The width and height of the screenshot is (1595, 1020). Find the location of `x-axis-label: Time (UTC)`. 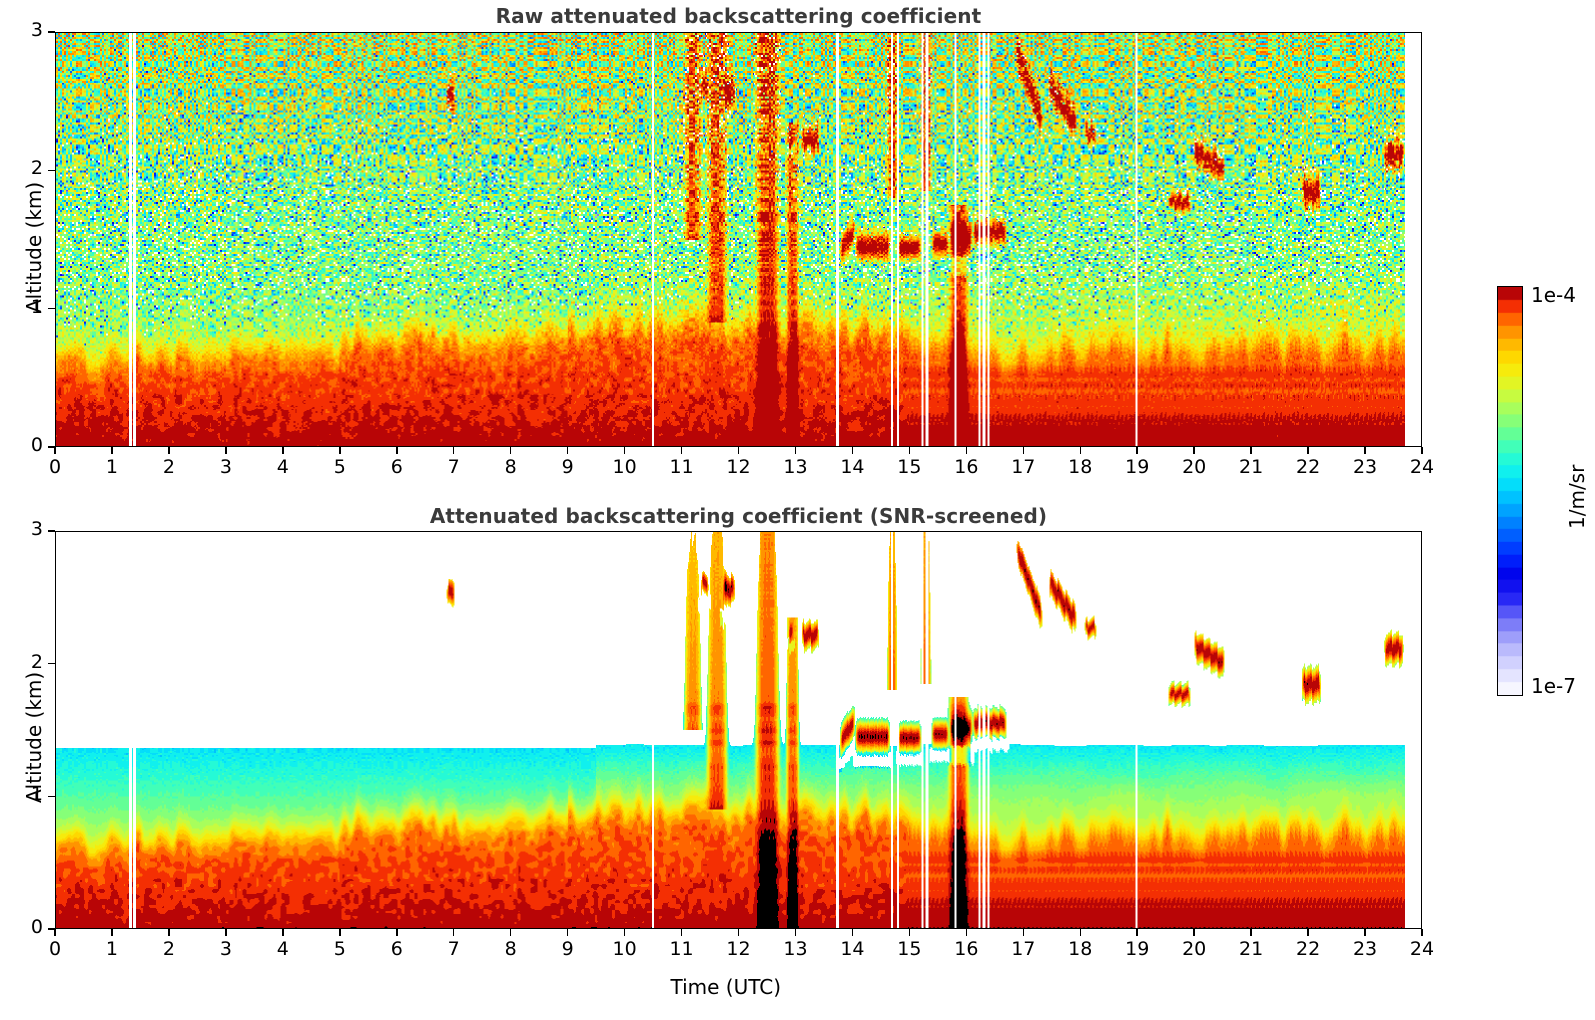

x-axis-label: Time (UTC) is located at coordinates (726, 987).